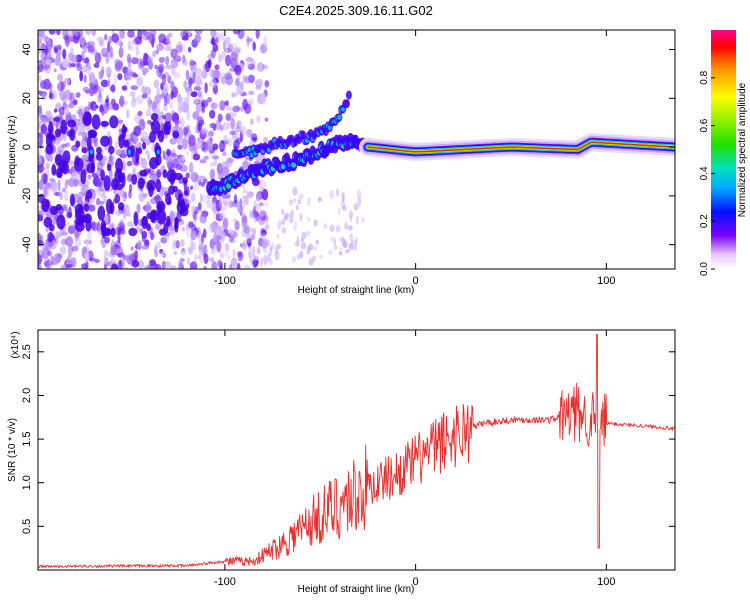 This screenshot has width=750, height=600. Describe the element at coordinates (225, 281) in the screenshot. I see `spectrogram-x-tick-label: -100` at that location.